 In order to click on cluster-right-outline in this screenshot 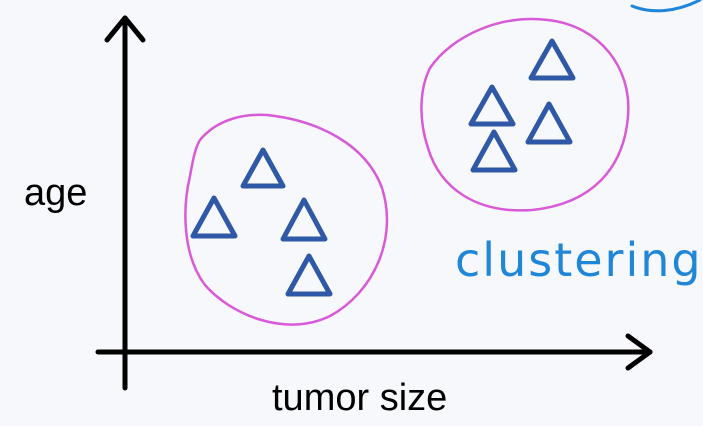, I will do `click(525, 114)`.